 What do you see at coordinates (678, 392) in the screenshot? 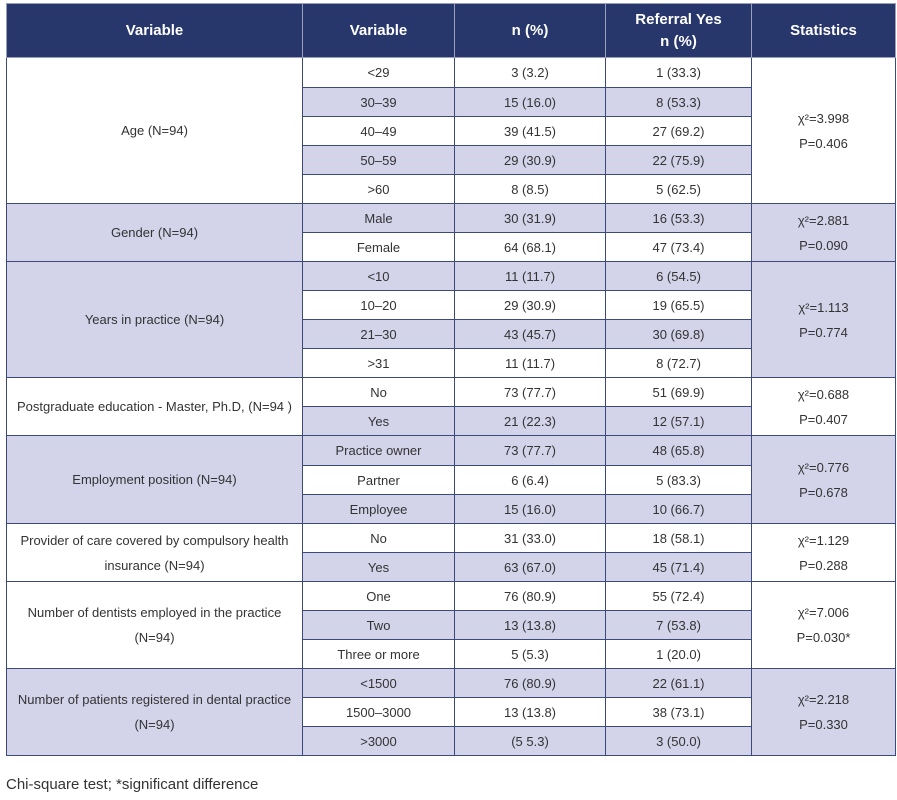
I see `cell-referral-yes: 51 (69.9)` at bounding box center [678, 392].